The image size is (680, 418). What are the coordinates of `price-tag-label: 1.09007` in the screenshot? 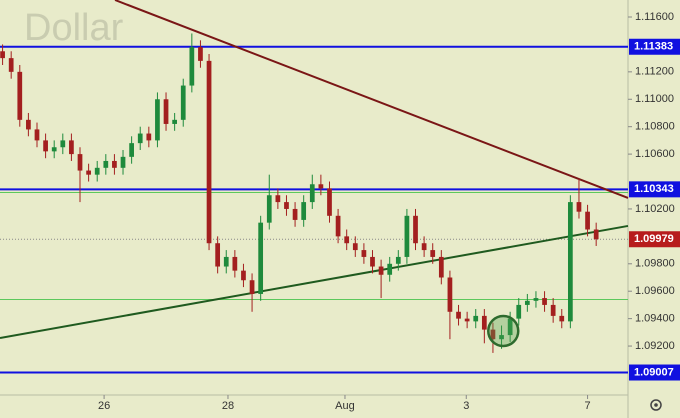 It's located at (654, 372).